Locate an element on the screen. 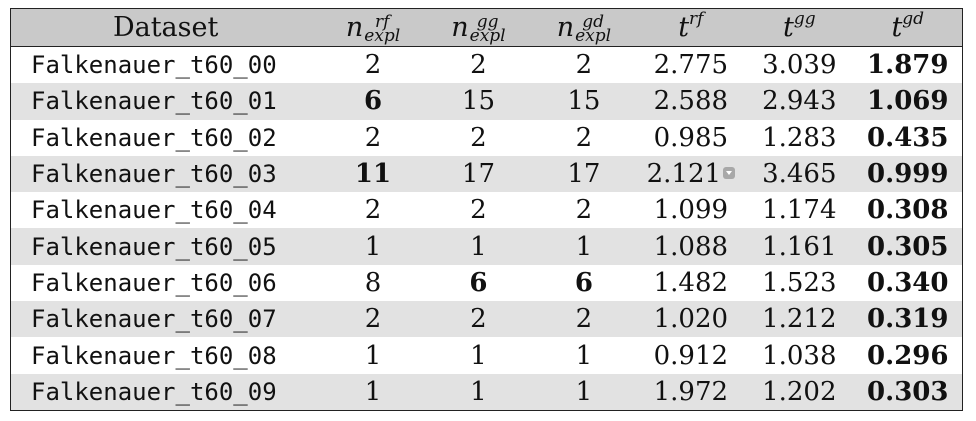 This screenshot has width=976, height=421. cell-value: 0.319 is located at coordinates (908, 319).